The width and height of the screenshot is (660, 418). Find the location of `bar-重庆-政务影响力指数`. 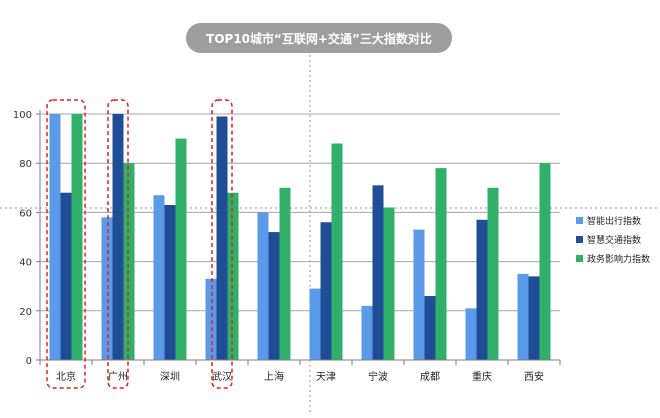

bar-重庆-政务影响力指数 is located at coordinates (493, 273).